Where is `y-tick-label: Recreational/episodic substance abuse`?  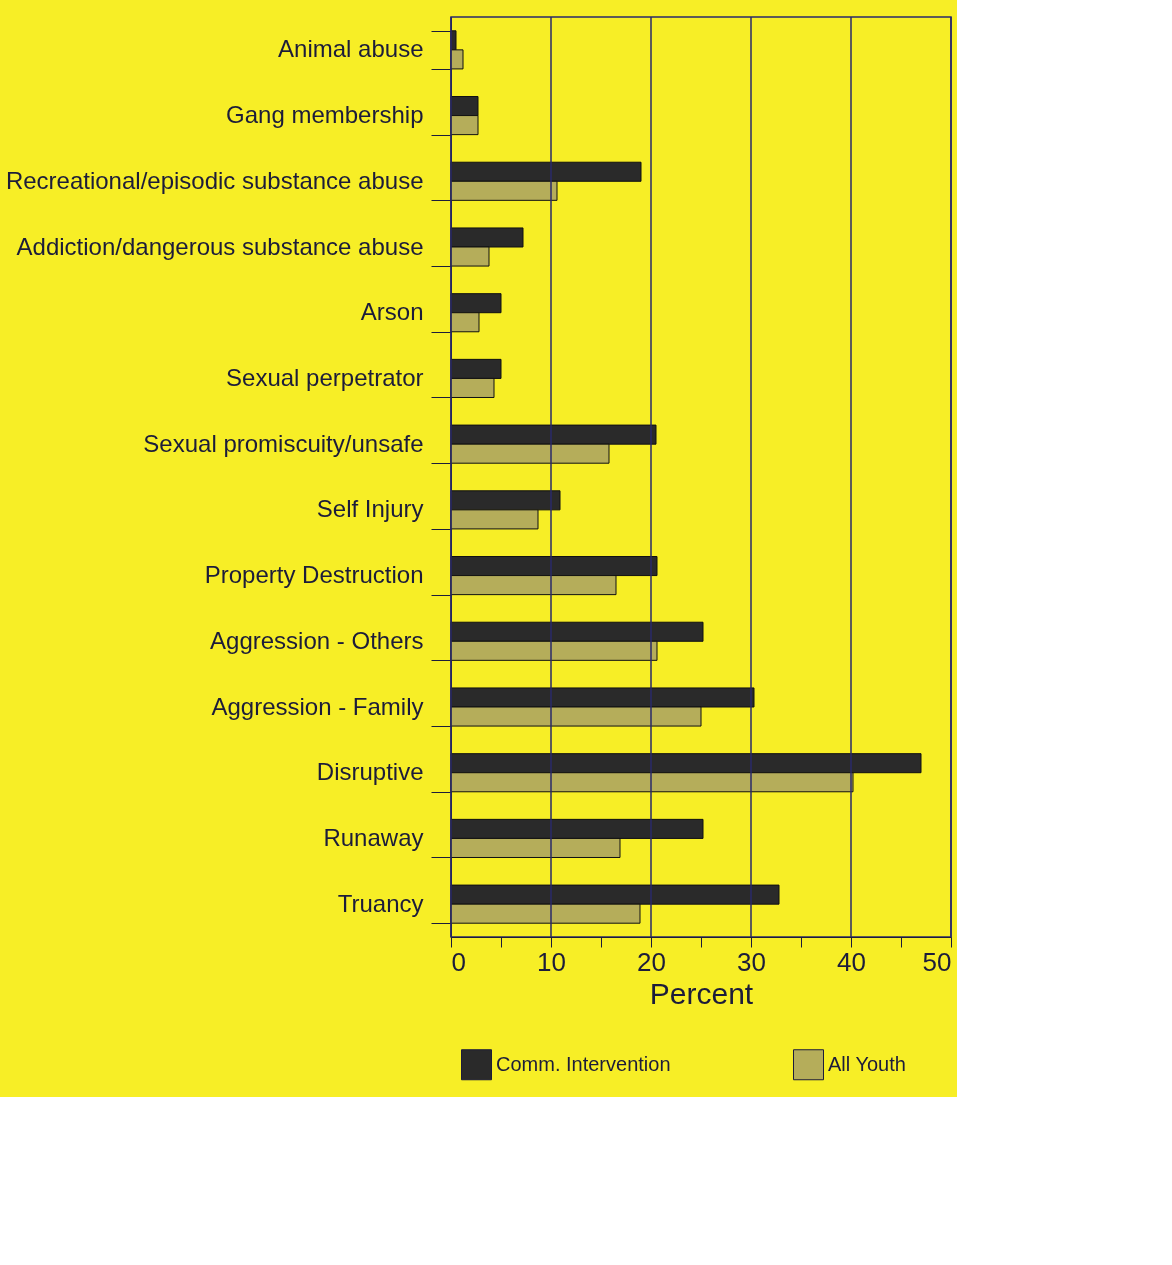 y-tick-label: Recreational/episodic substance abuse is located at coordinates (214, 180).